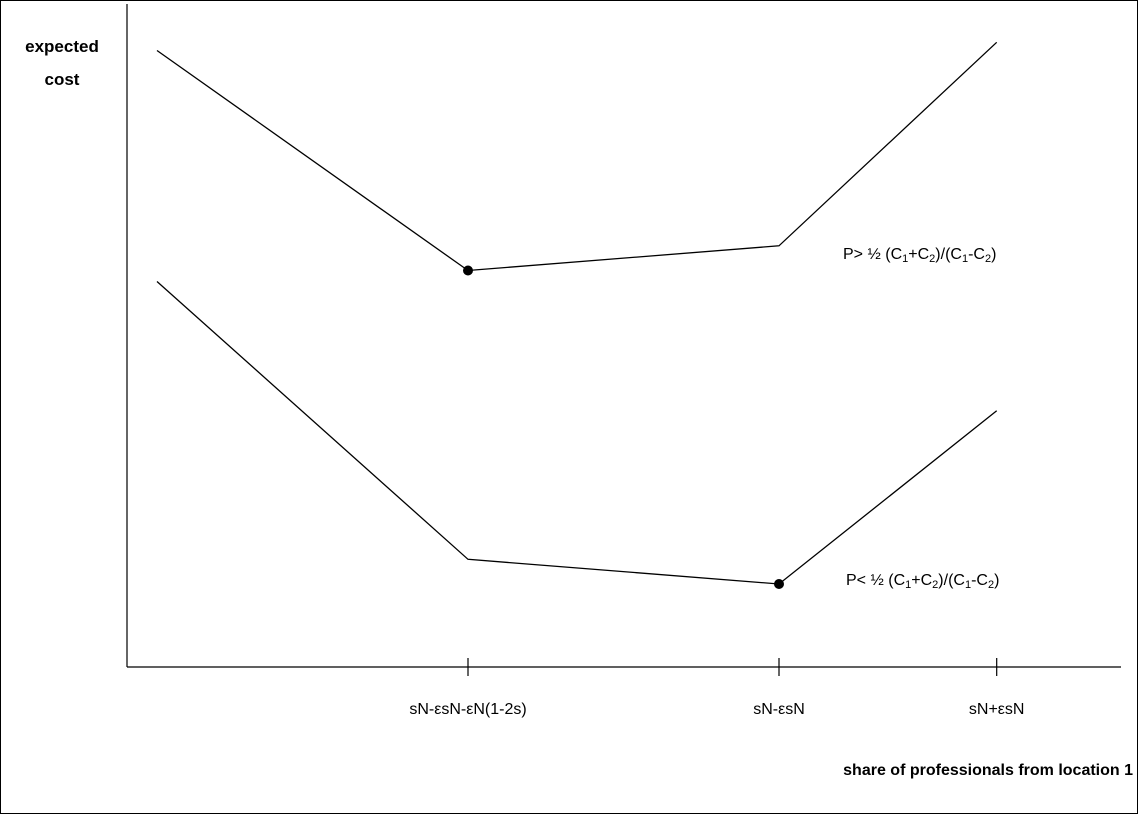 This screenshot has width=1138, height=814. Describe the element at coordinates (921, 418) in the screenshot. I see `series-labels: P> ½ (C1+C2)/(C1-C2) P< ½ (C1+C2)/(C1-C2)` at that location.